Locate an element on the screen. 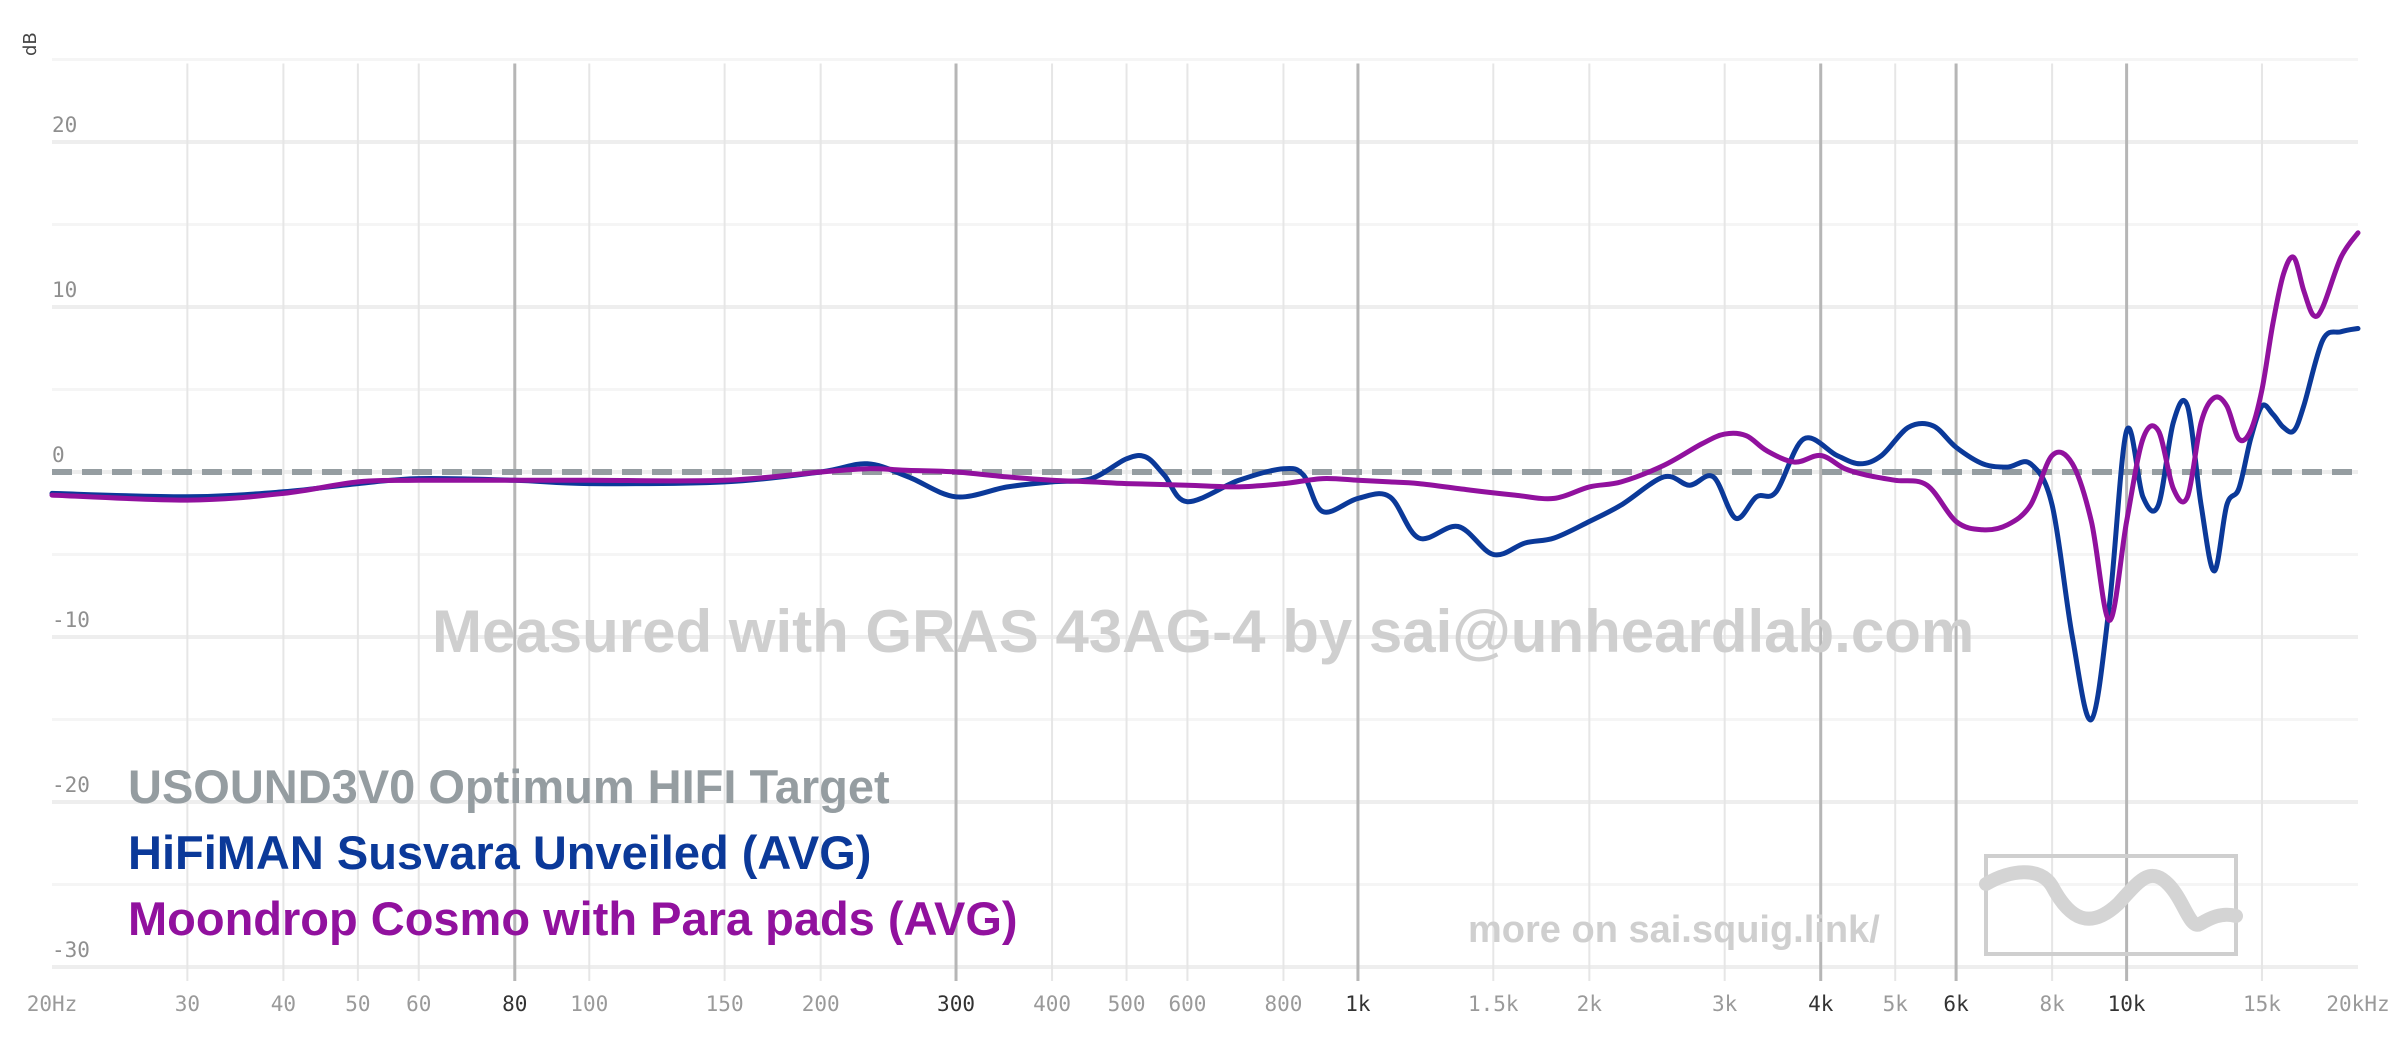 This screenshot has width=2400, height=1038. x-tick-label: 15k is located at coordinates (2262, 1004).